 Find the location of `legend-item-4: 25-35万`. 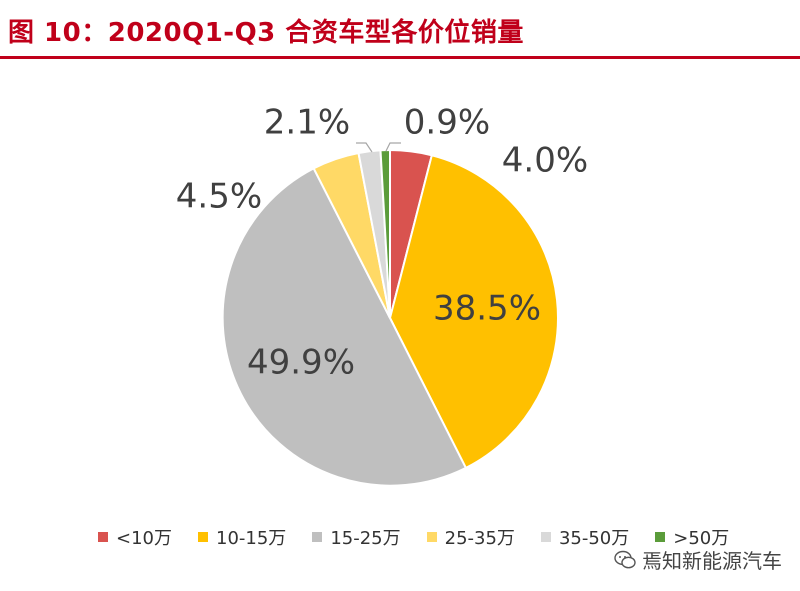

legend-item-4: 25-35万 is located at coordinates (470, 537).